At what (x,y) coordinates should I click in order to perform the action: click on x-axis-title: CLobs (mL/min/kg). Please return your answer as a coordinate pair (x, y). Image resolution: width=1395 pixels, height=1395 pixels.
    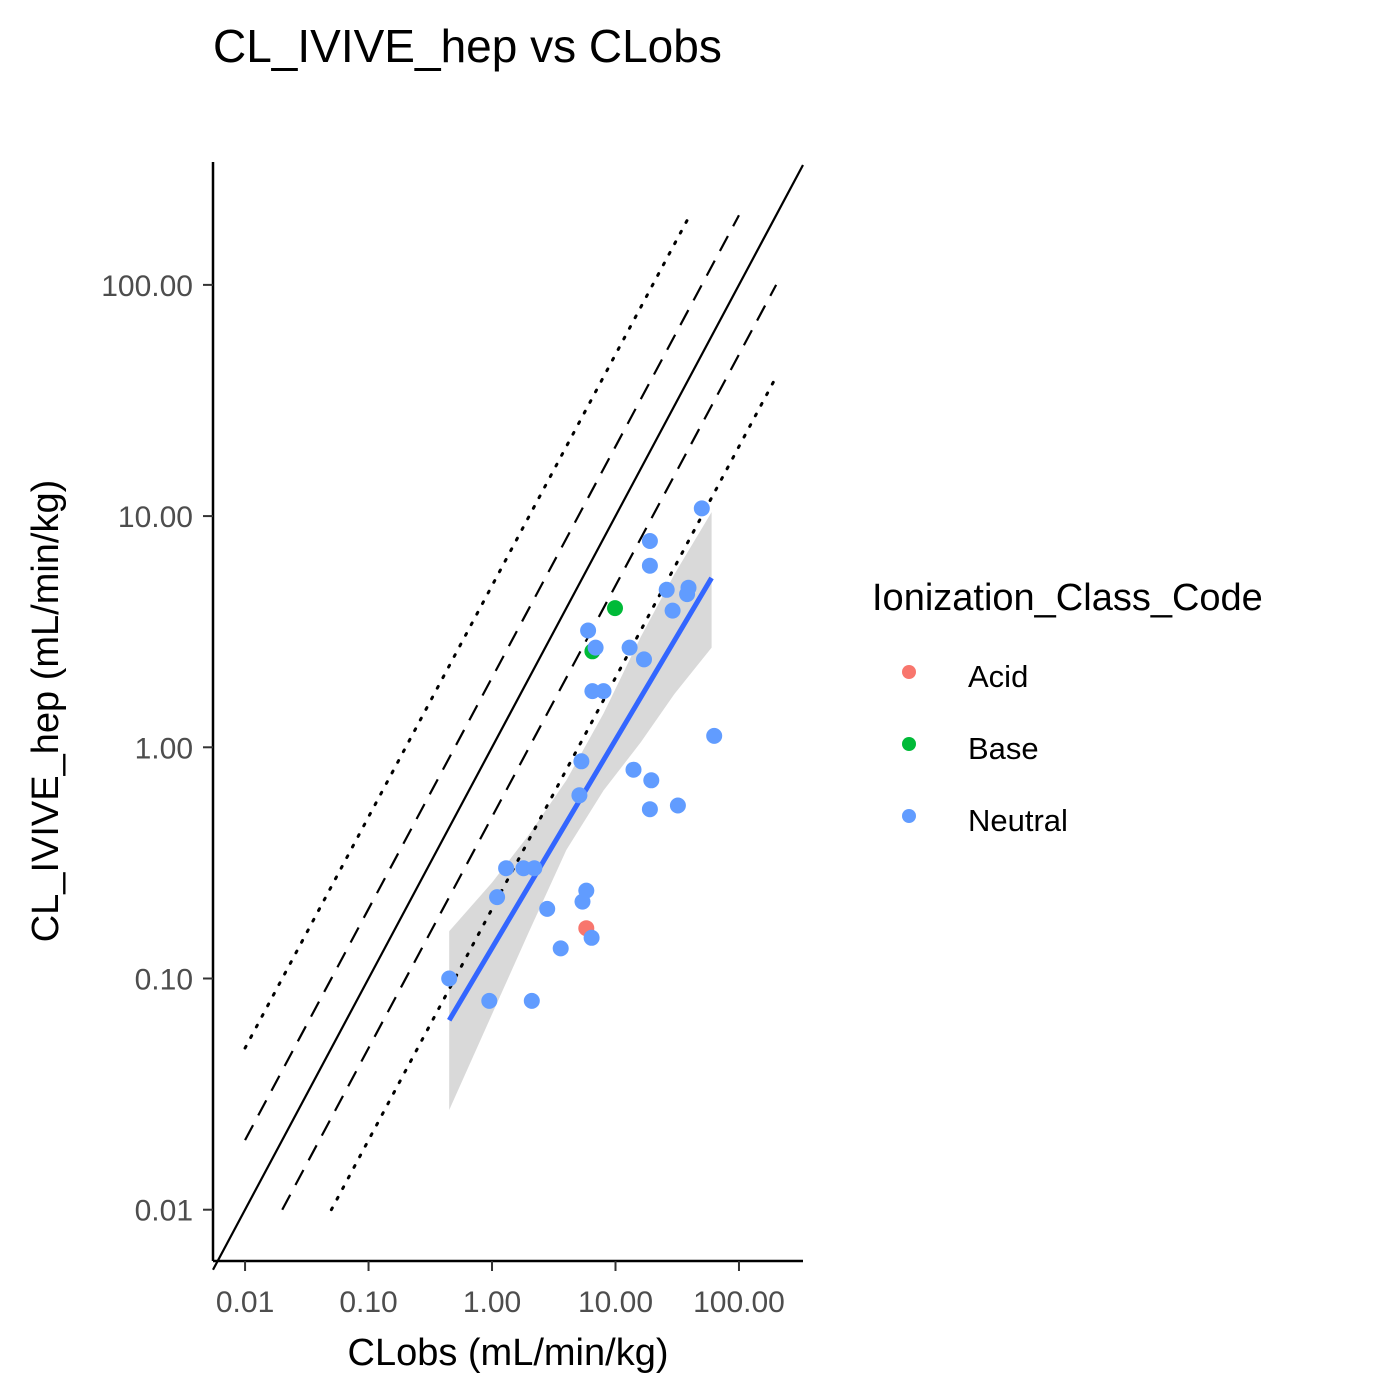
    Looking at the image, I should click on (508, 1353).